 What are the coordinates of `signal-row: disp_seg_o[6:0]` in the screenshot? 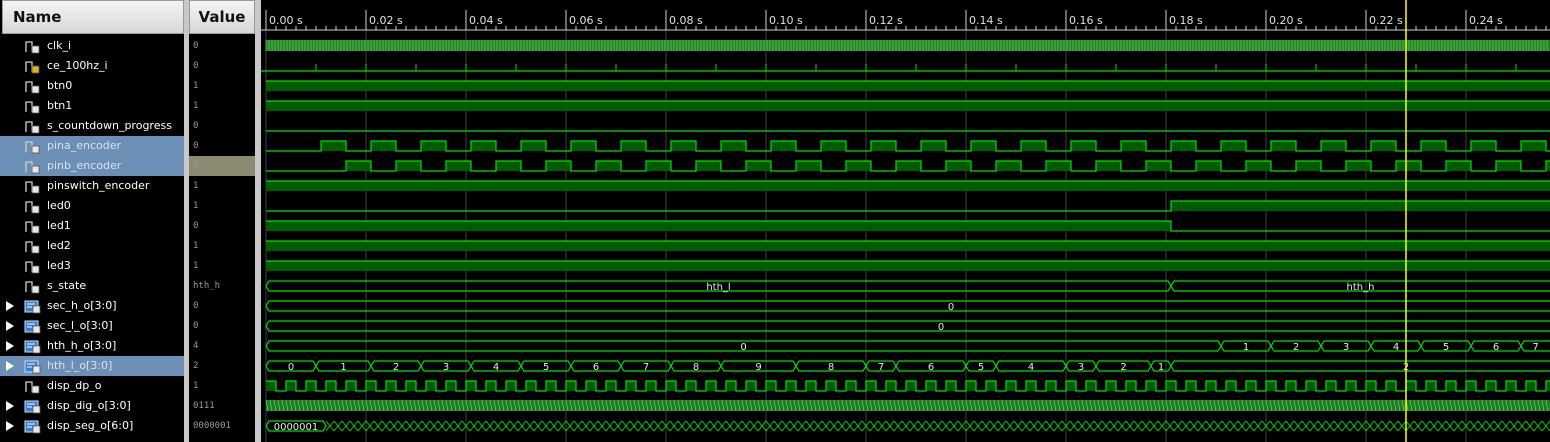 It's located at (92, 426).